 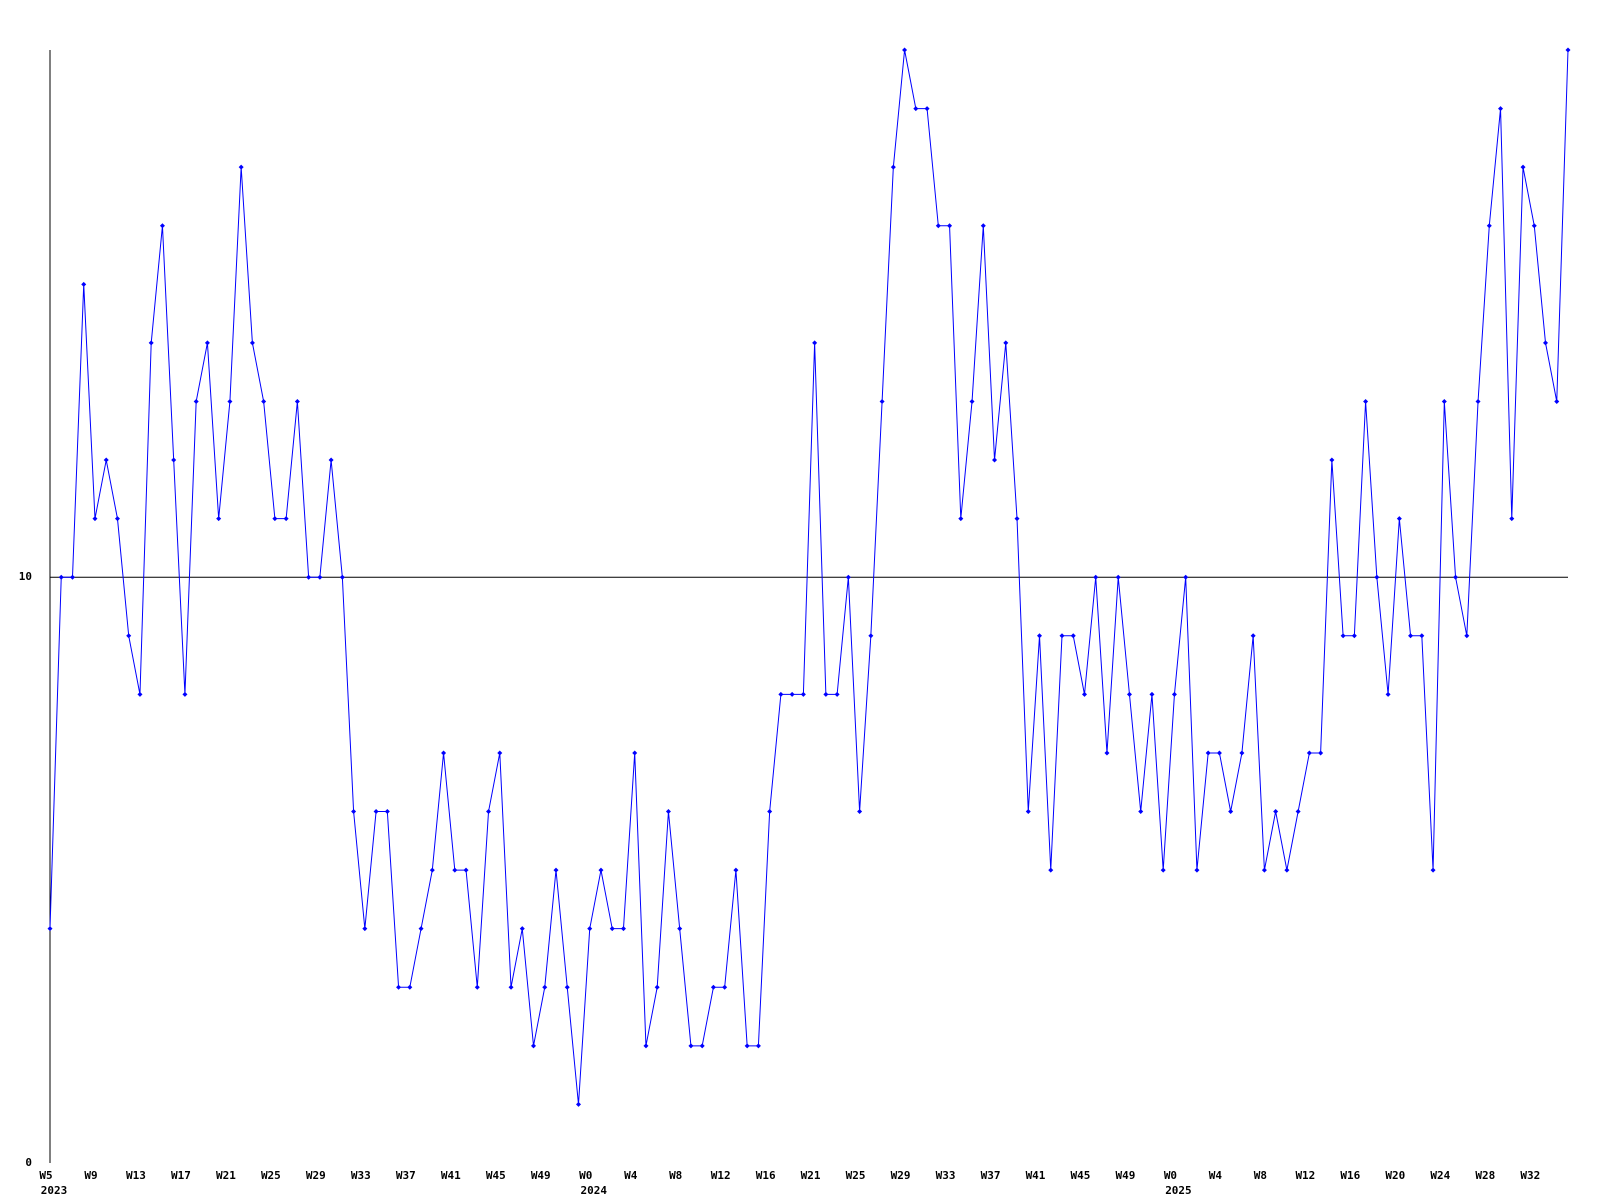 What do you see at coordinates (1485, 1175) in the screenshot?
I see `x-tick-label: W28` at bounding box center [1485, 1175].